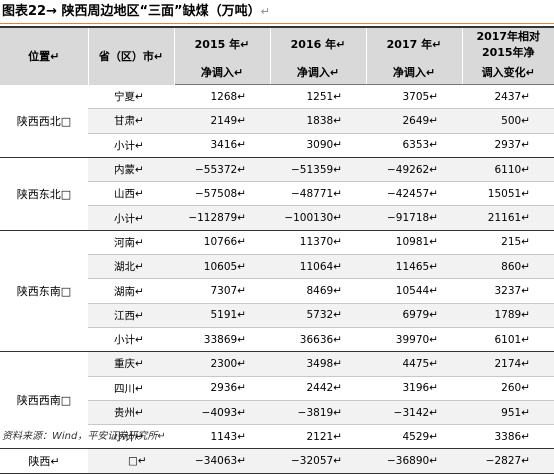 This screenshot has width=554, height=474. What do you see at coordinates (508, 461) in the screenshot?
I see `value-change: −2827↵` at bounding box center [508, 461].